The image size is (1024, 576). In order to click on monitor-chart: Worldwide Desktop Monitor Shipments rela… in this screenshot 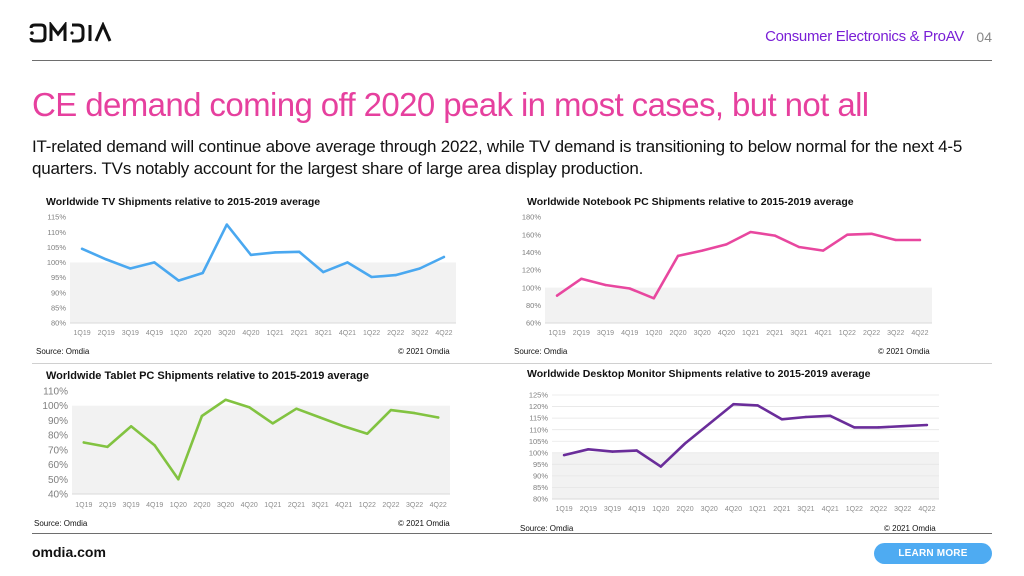, I will do `click(730, 450)`.